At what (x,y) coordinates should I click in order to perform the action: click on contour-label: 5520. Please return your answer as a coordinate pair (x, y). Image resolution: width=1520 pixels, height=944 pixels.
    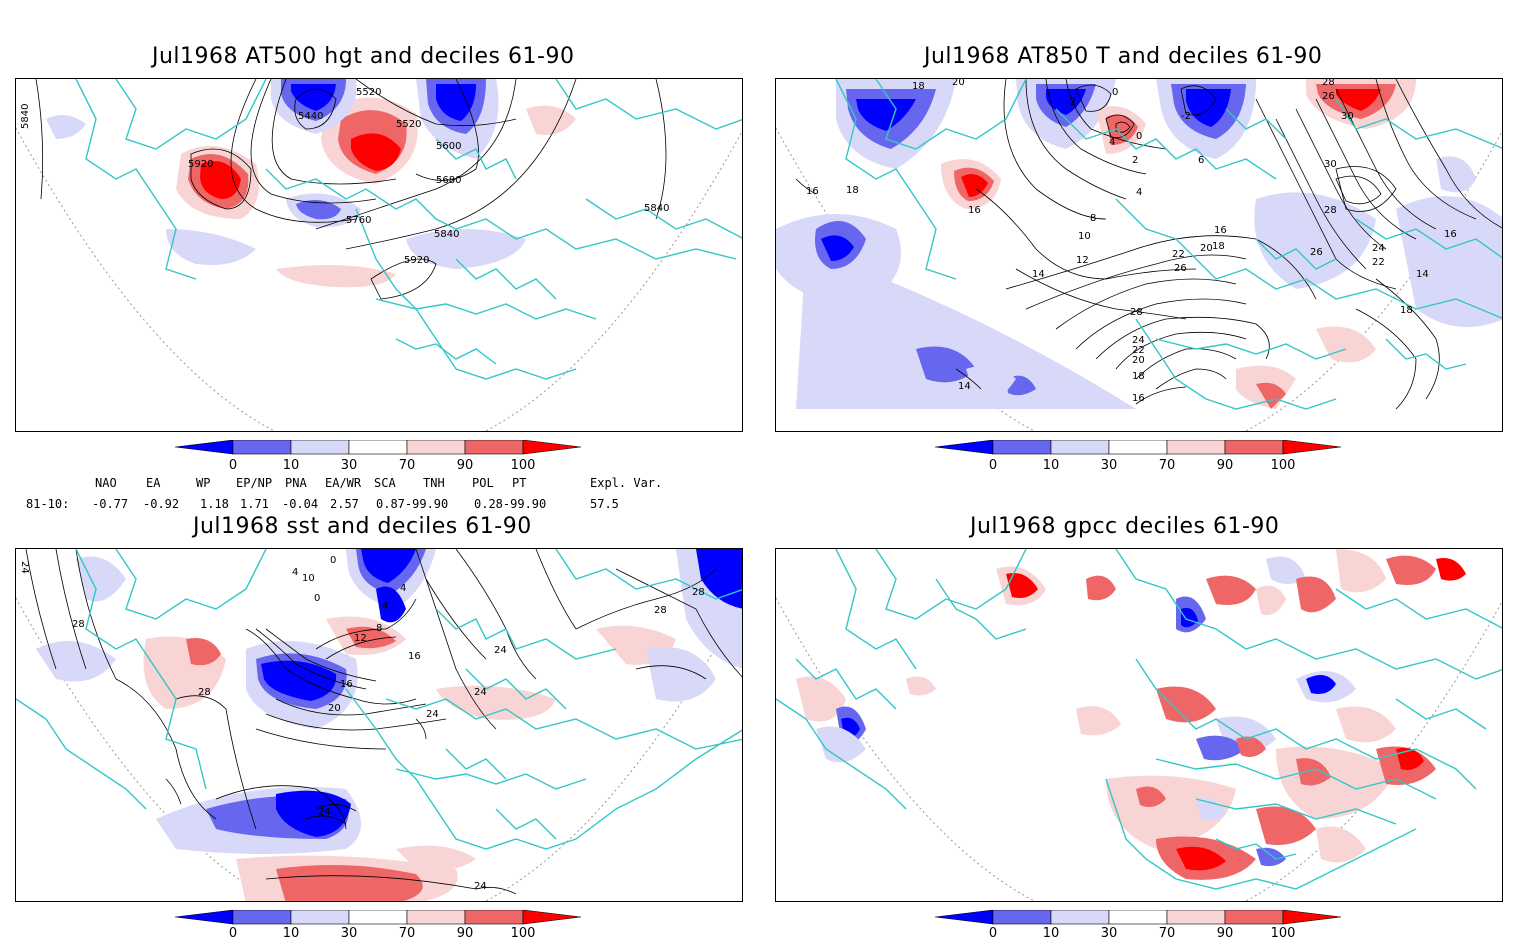
    Looking at the image, I should click on (368, 92).